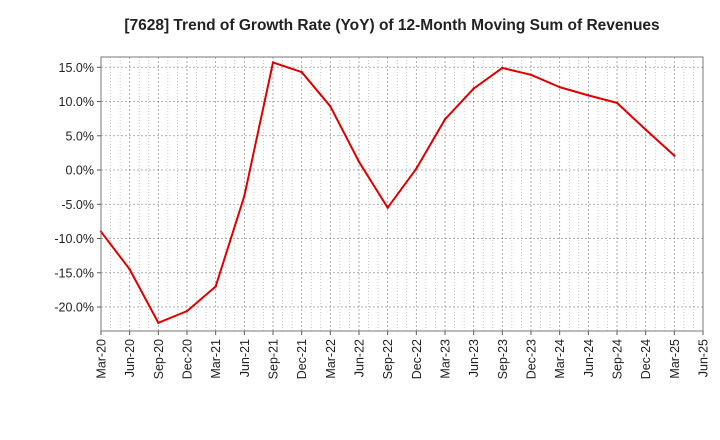 This screenshot has width=720, height=440. Describe the element at coordinates (360, 358) in the screenshot. I see `x-tick-label: Jun-22` at that location.